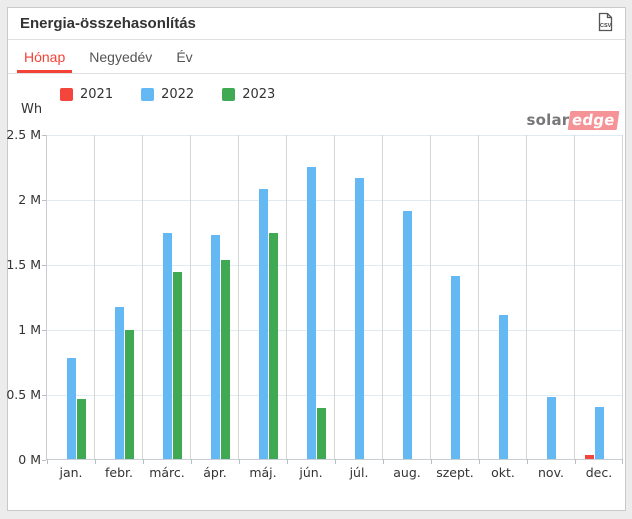 This screenshot has width=632, height=519. Describe the element at coordinates (259, 94) in the screenshot. I see `legend-label-2023: 2023` at that location.